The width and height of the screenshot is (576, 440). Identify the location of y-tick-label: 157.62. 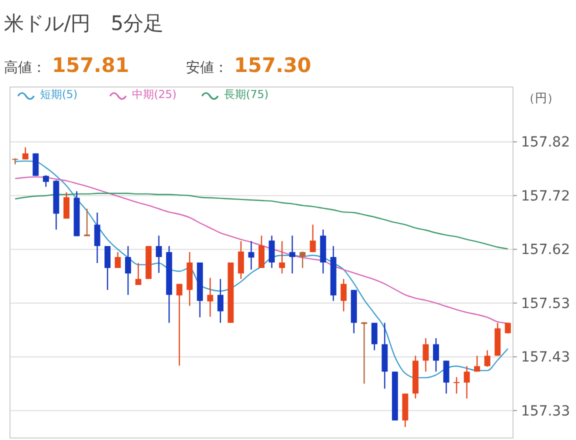
(545, 250).